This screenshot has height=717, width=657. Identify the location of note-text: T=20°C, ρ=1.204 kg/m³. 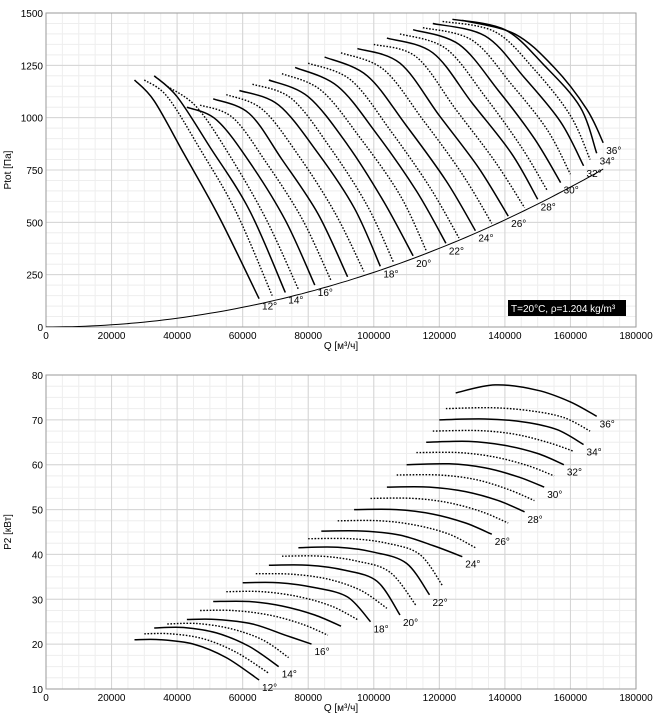
(563, 309).